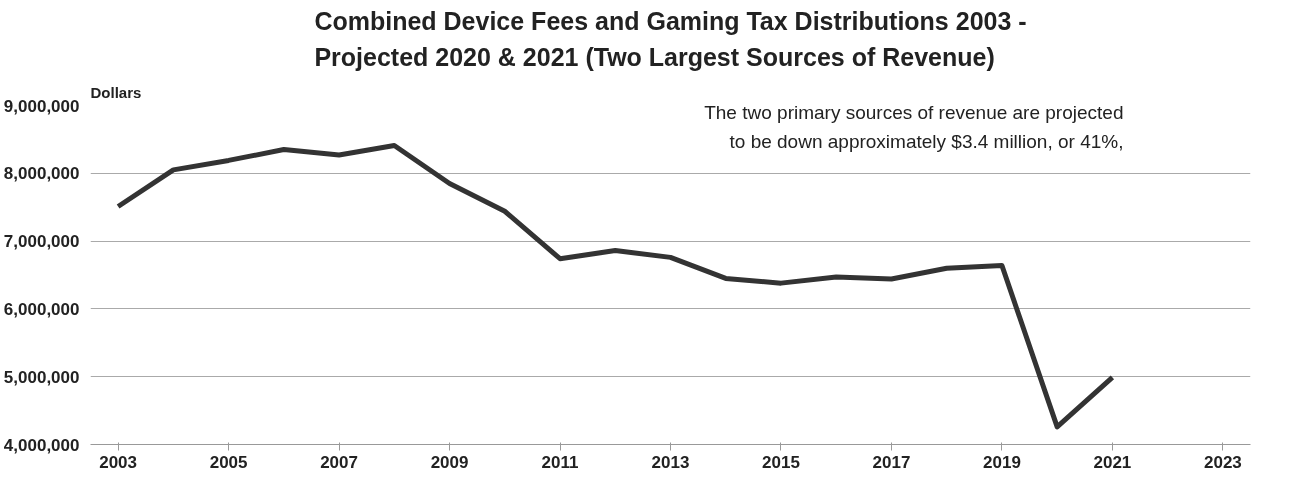  I want to click on y-tick-label: 6,000,000, so click(41, 309).